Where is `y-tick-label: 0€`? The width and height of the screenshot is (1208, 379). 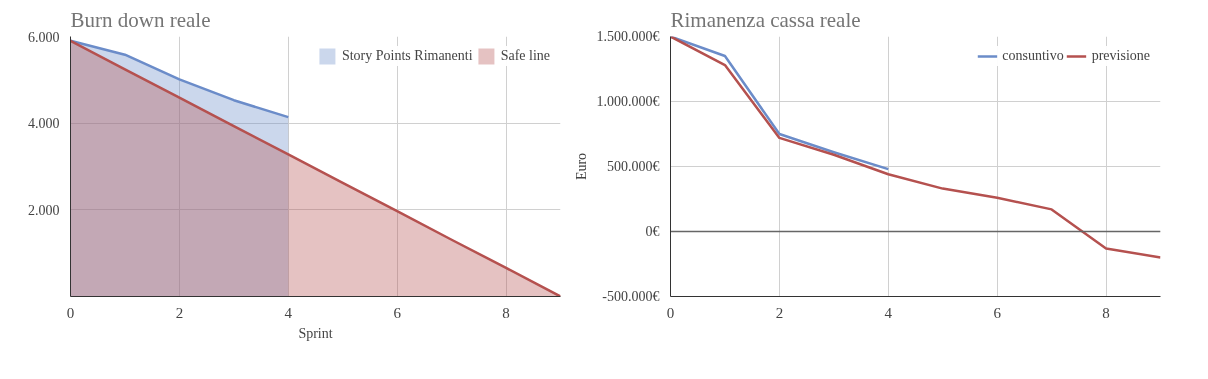 y-tick-label: 0€ is located at coordinates (652, 231).